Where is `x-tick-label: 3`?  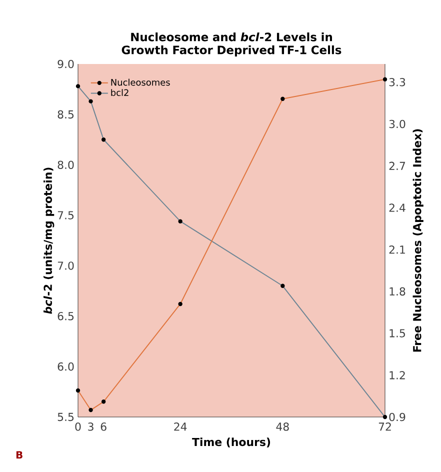 x-tick-label: 3 is located at coordinates (91, 426).